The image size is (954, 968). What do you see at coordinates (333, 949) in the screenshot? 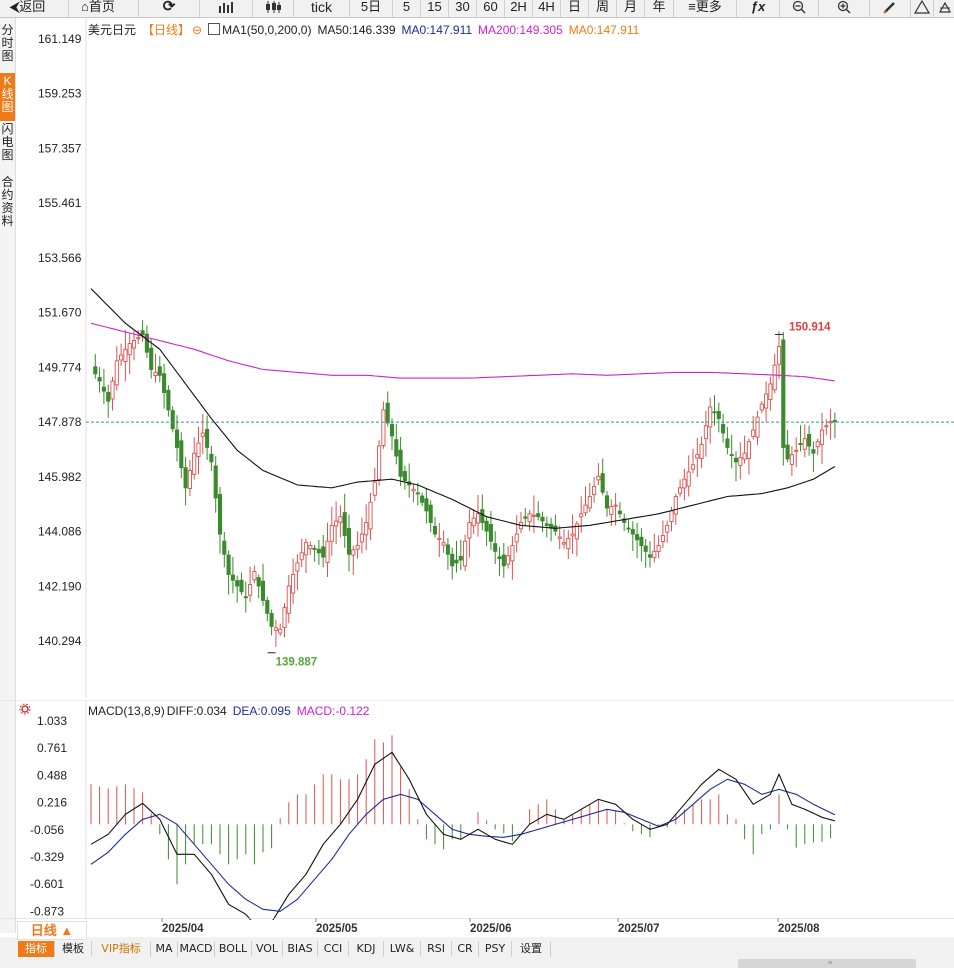
I see `indicator-tab: CCI` at bounding box center [333, 949].